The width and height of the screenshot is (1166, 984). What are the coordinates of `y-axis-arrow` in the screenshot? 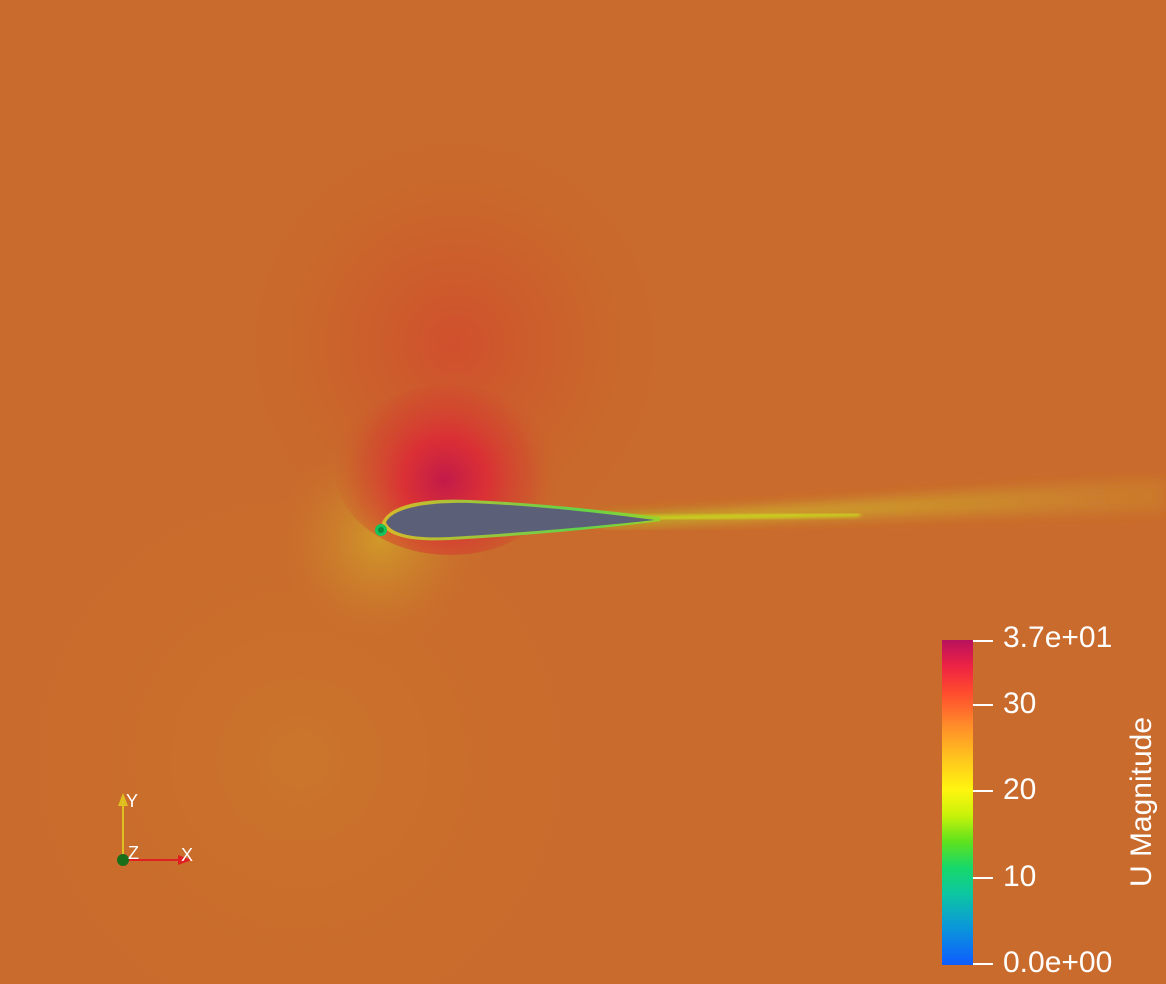 It's located at (123, 799).